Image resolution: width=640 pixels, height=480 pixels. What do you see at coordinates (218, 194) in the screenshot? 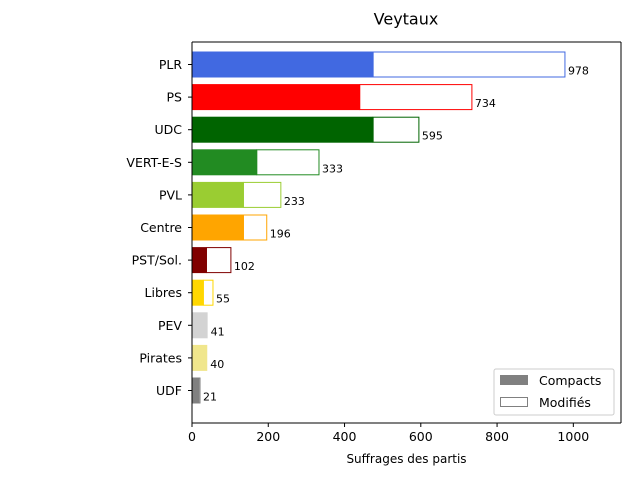
I see `bar-compacts-pvl` at bounding box center [218, 194].